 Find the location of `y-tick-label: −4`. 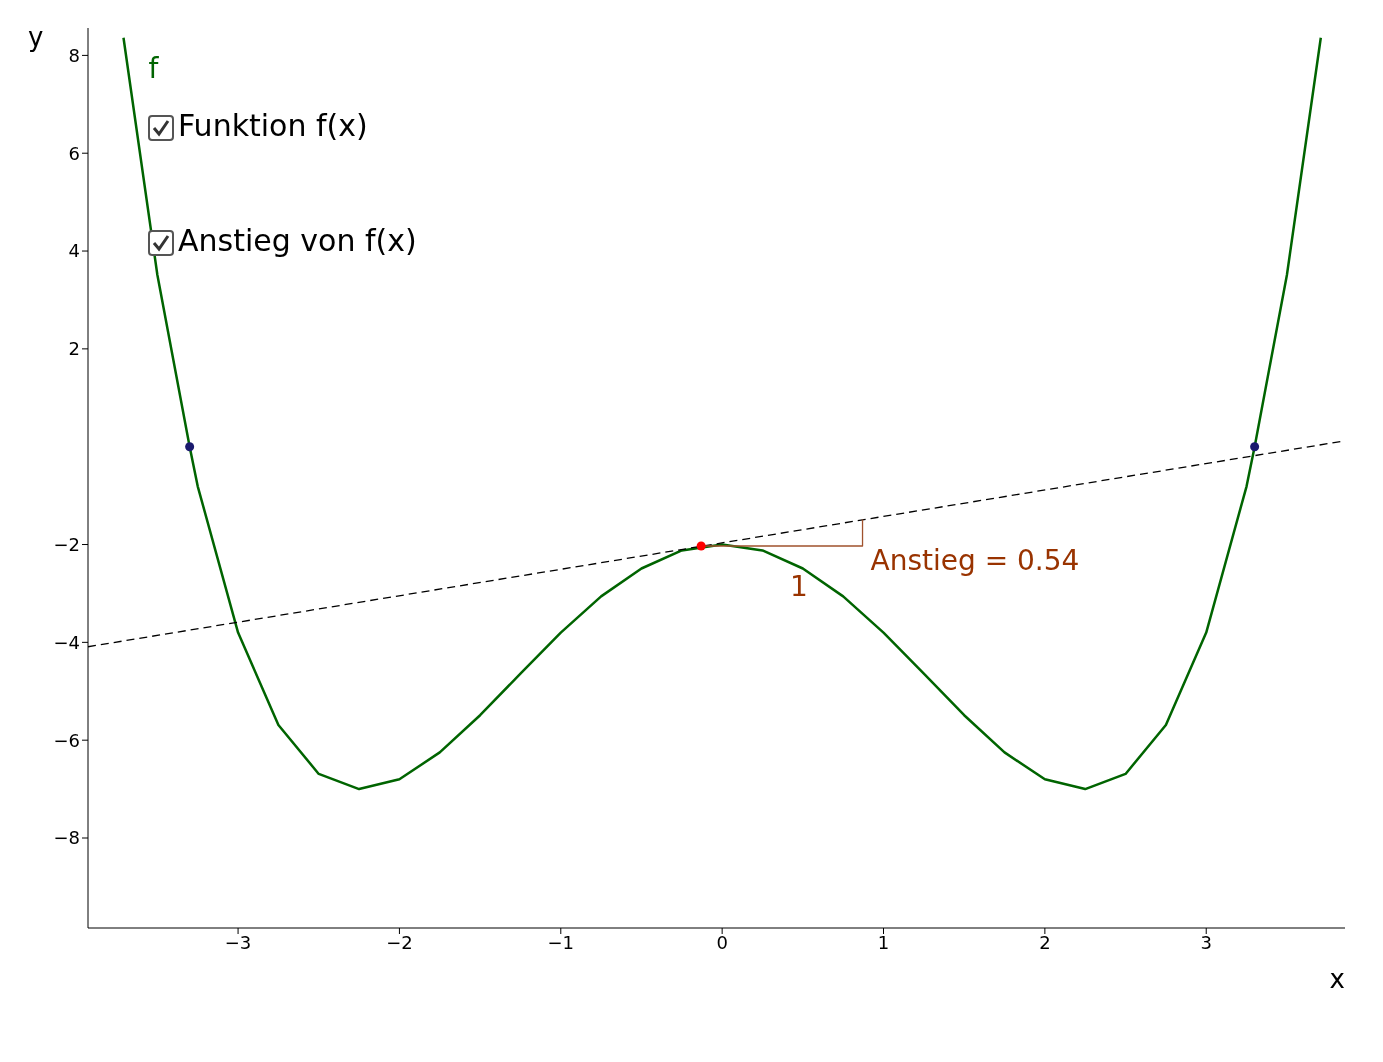

y-tick-label: −4 is located at coordinates (66, 642).